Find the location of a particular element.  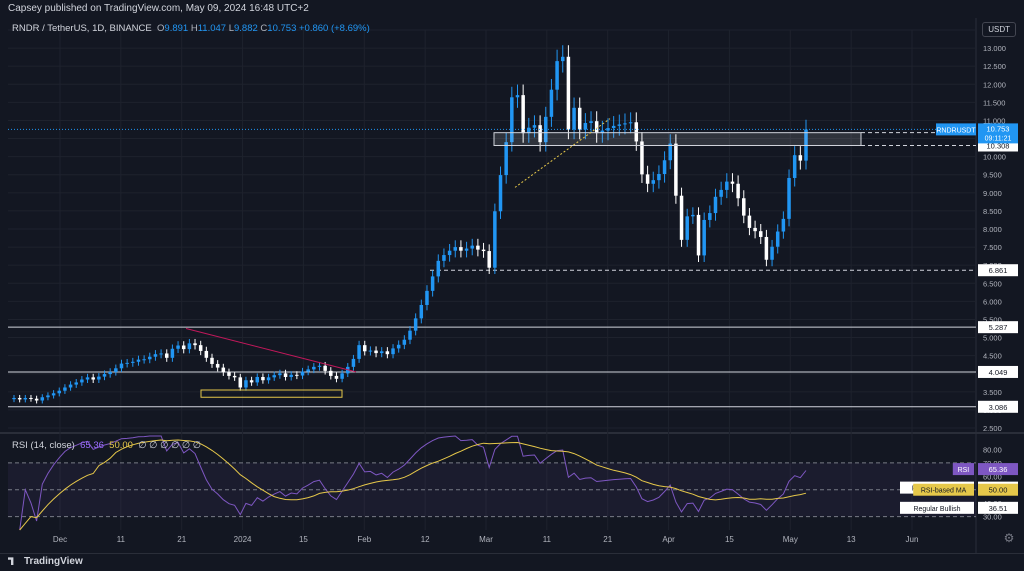

rsi-line is located at coordinates (413, 483).